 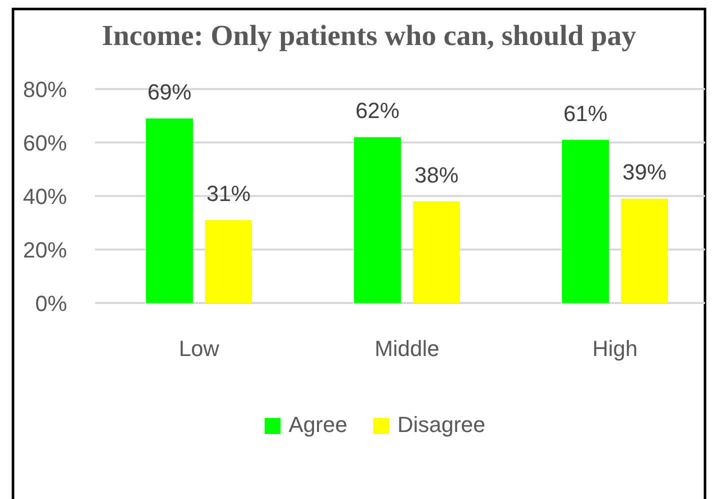 What do you see at coordinates (51, 303) in the screenshot?
I see `y-tick-label: 0%` at bounding box center [51, 303].